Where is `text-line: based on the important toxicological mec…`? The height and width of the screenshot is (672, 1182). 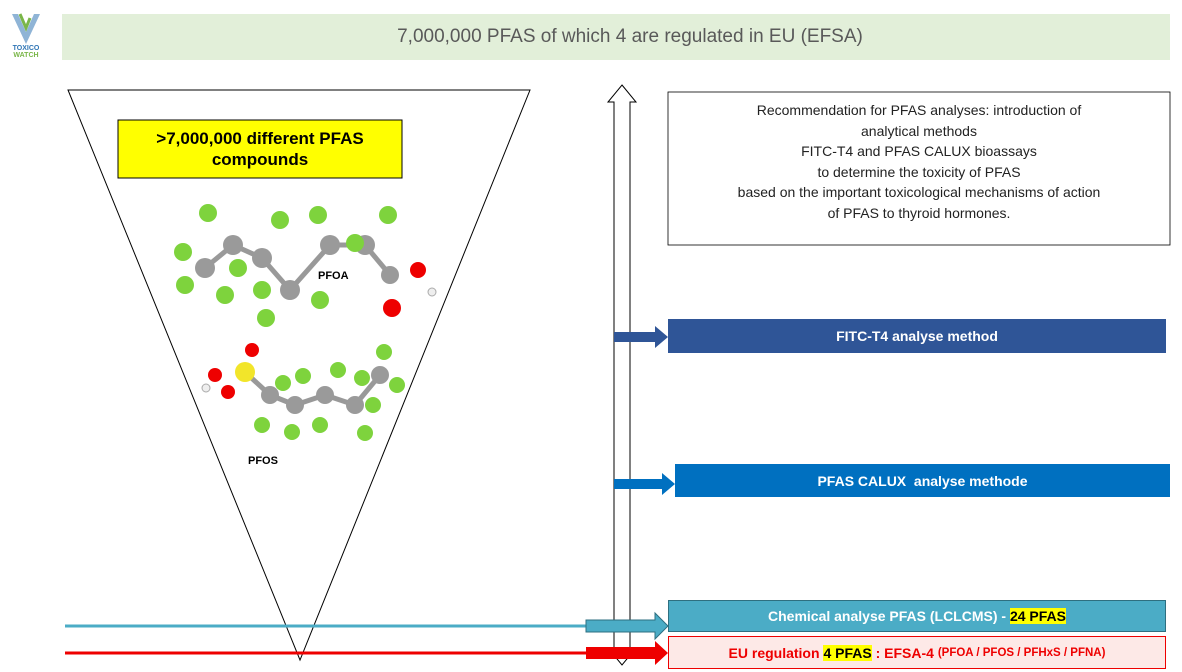
text-line: based on the important toxicological mec… is located at coordinates (919, 192).